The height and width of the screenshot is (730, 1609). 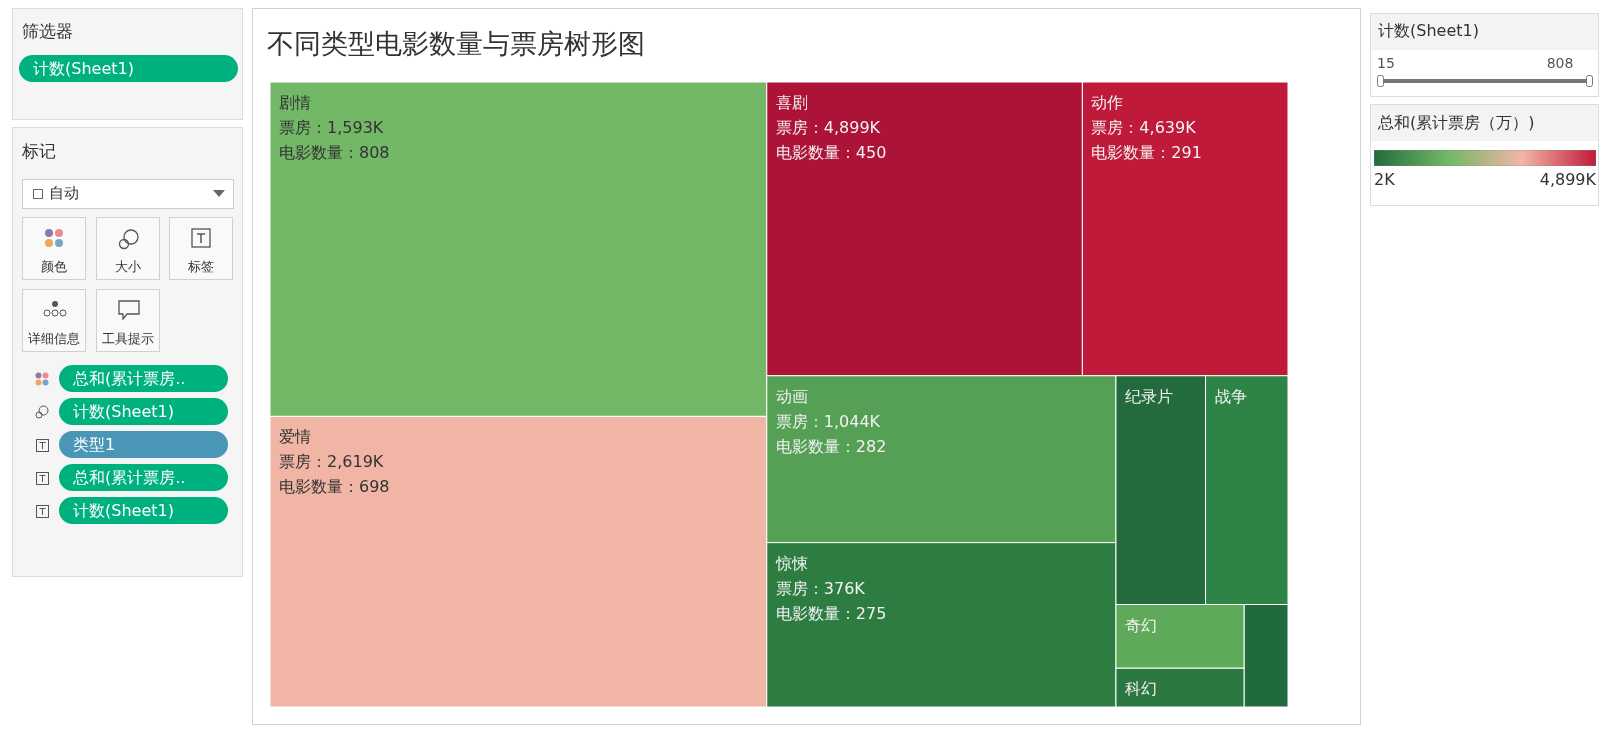 I want to click on text: 2K, so click(x=1384, y=179).